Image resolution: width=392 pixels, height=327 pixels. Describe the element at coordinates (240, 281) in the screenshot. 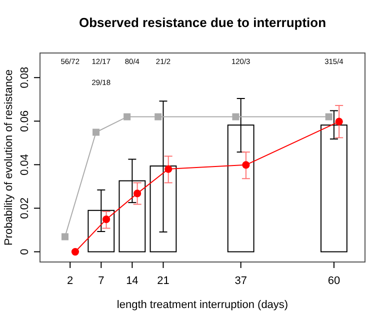

I see `x-tick-label: 37` at that location.